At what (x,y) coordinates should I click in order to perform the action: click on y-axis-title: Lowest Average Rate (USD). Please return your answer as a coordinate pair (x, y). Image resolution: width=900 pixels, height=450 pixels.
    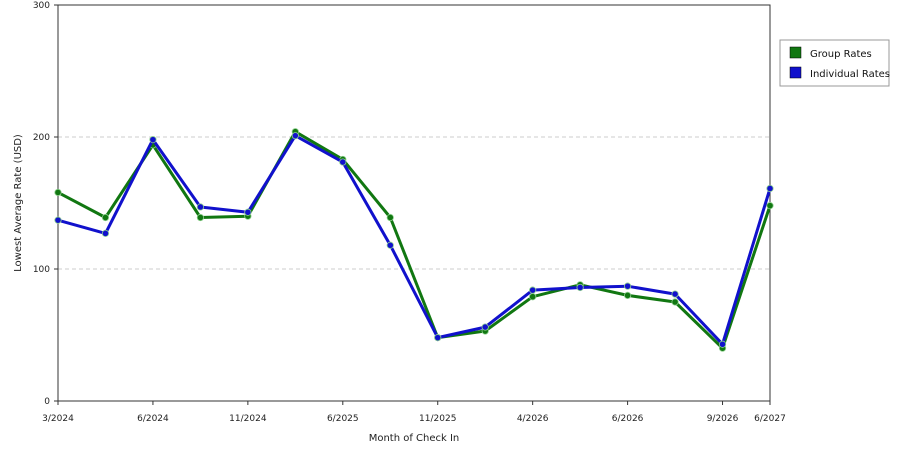
    Looking at the image, I should click on (18, 203).